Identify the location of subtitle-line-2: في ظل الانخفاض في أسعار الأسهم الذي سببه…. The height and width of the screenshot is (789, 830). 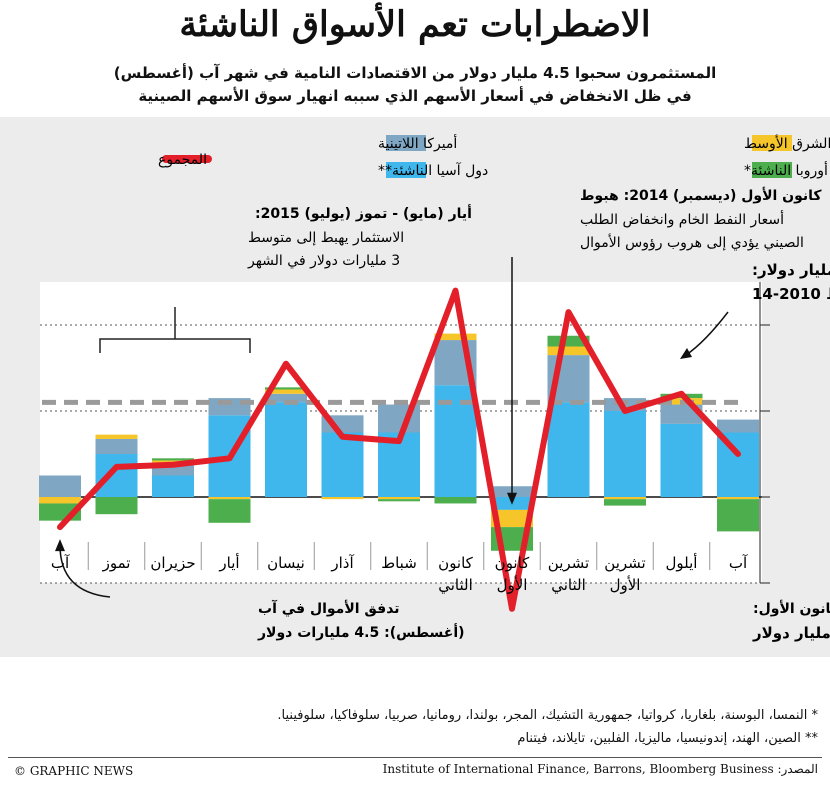
(415, 96).